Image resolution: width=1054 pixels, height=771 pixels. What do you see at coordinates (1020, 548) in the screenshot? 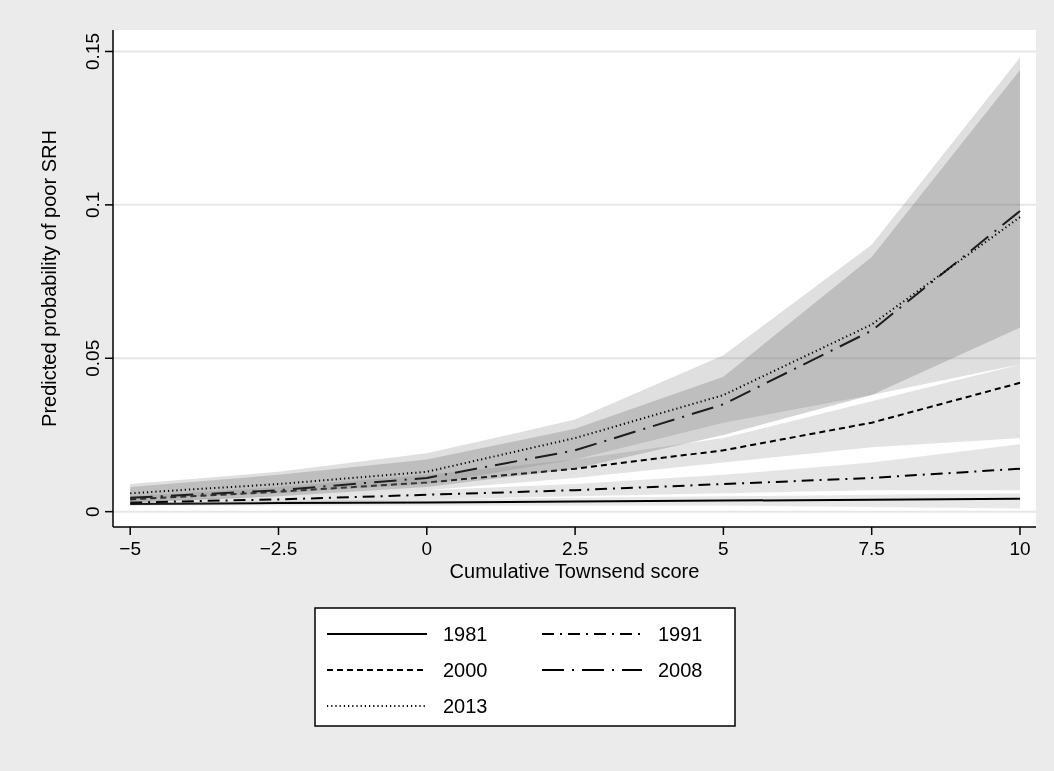
I see `x-tick-label: 10` at bounding box center [1020, 548].